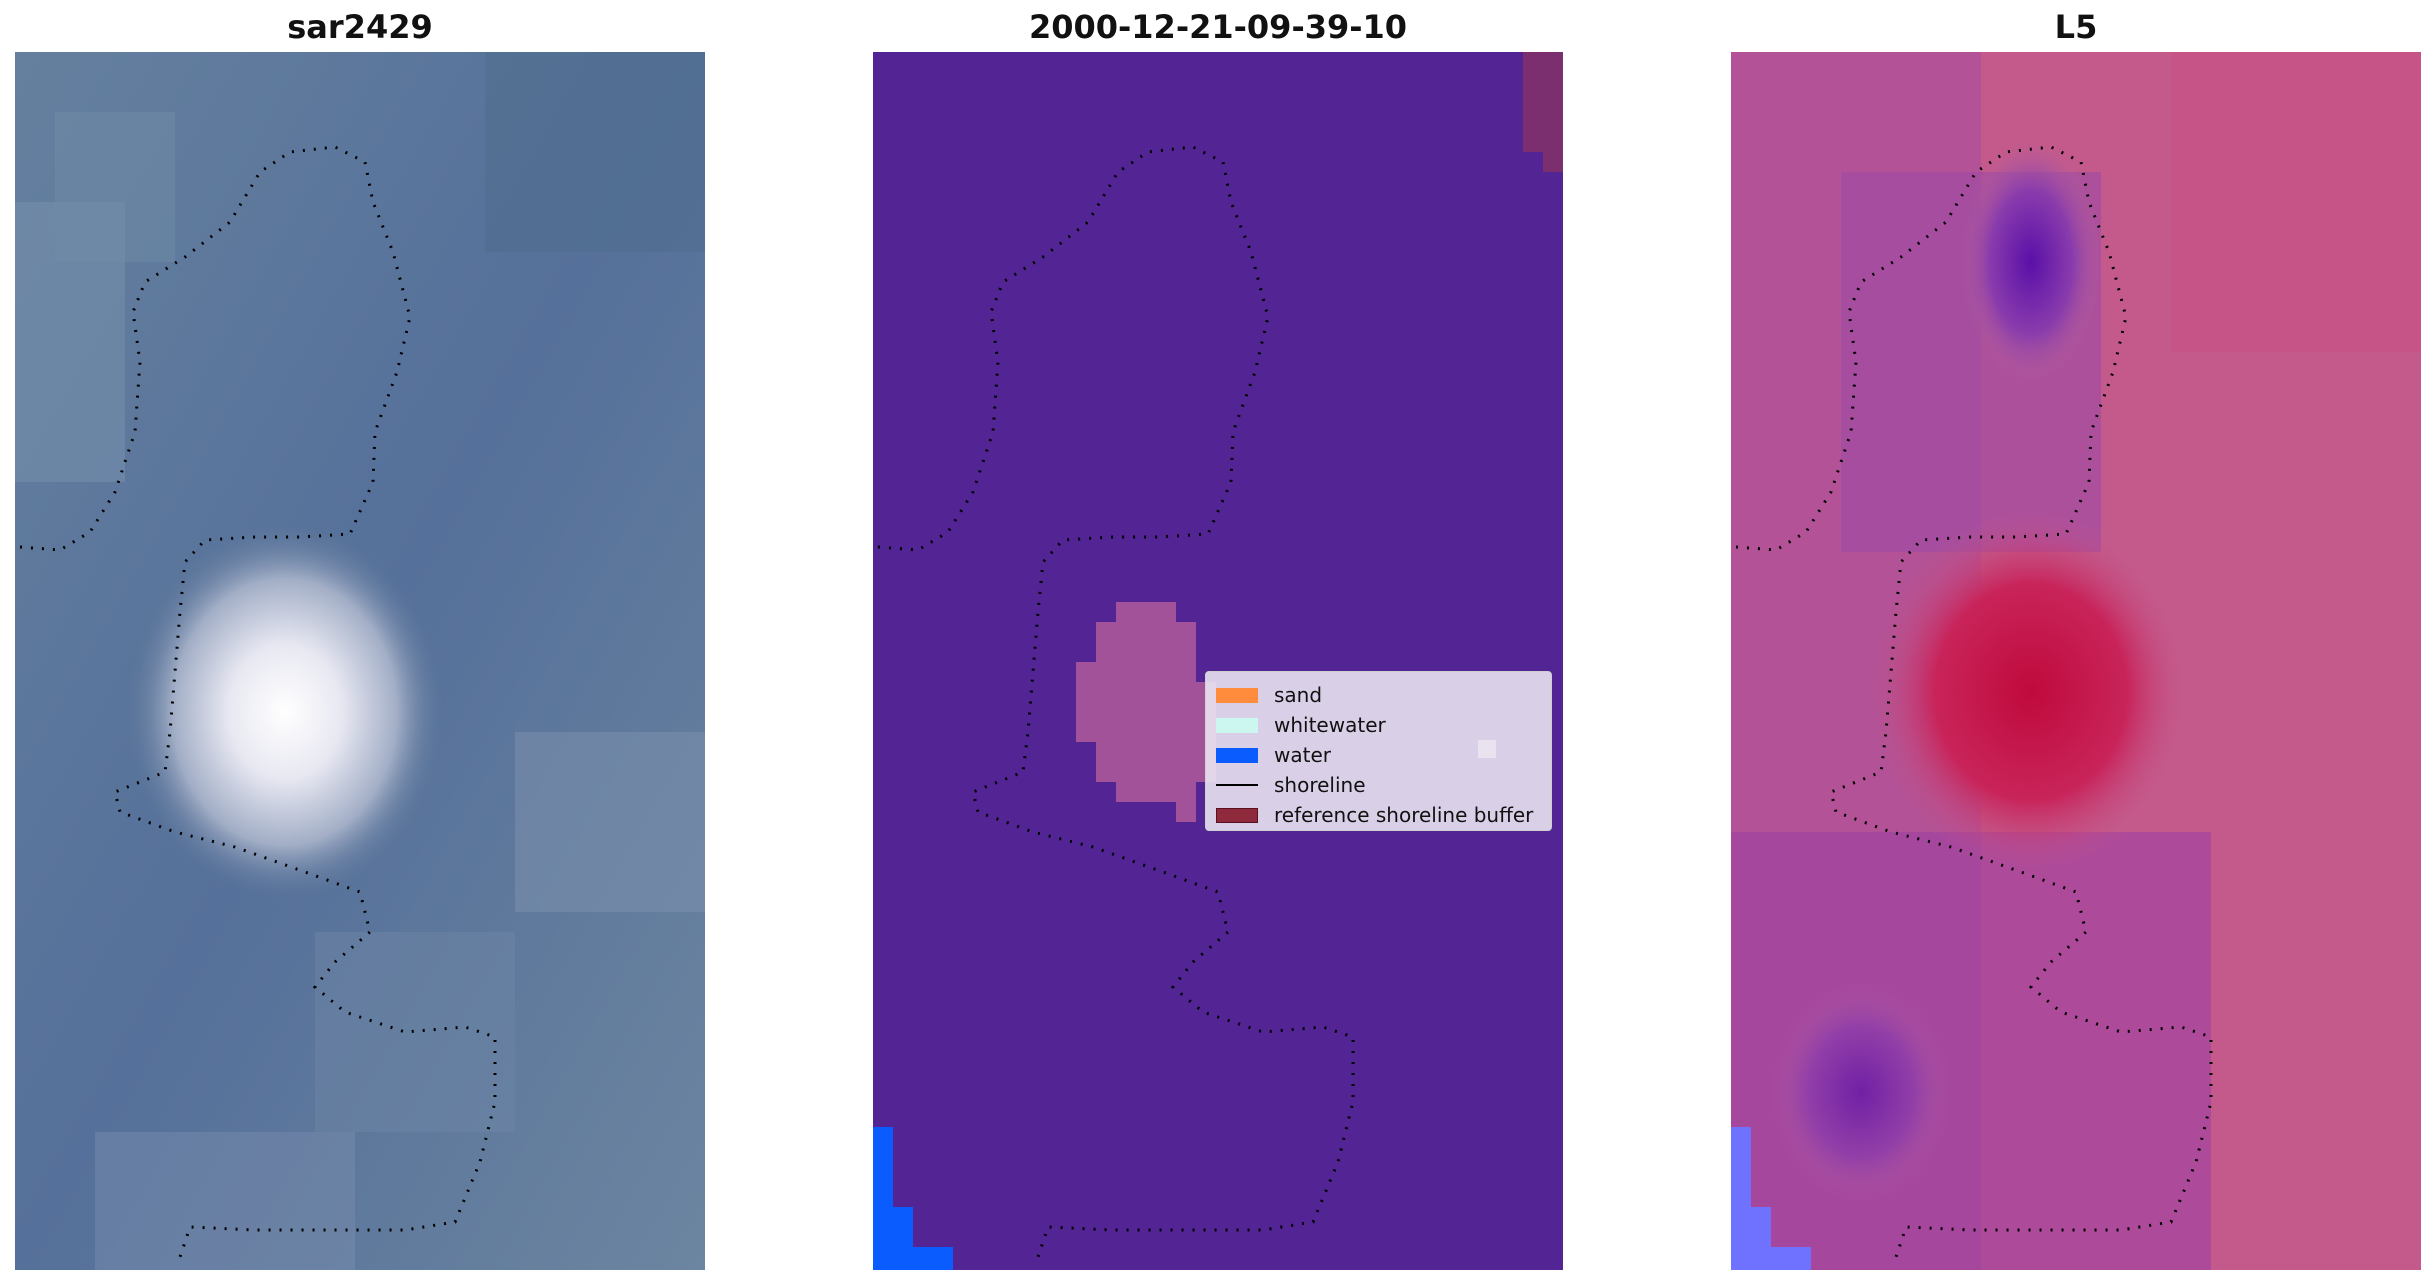 This screenshot has height=1283, width=2433. I want to click on legend-item-water: water, so click(1378, 755).